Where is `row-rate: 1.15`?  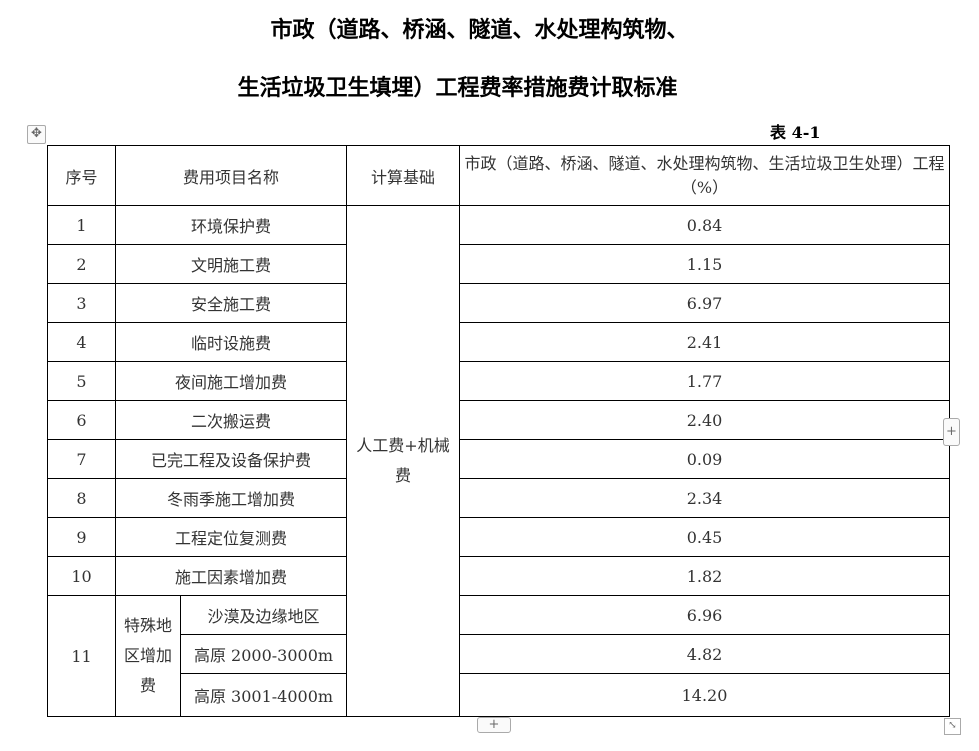 row-rate: 1.15 is located at coordinates (704, 264).